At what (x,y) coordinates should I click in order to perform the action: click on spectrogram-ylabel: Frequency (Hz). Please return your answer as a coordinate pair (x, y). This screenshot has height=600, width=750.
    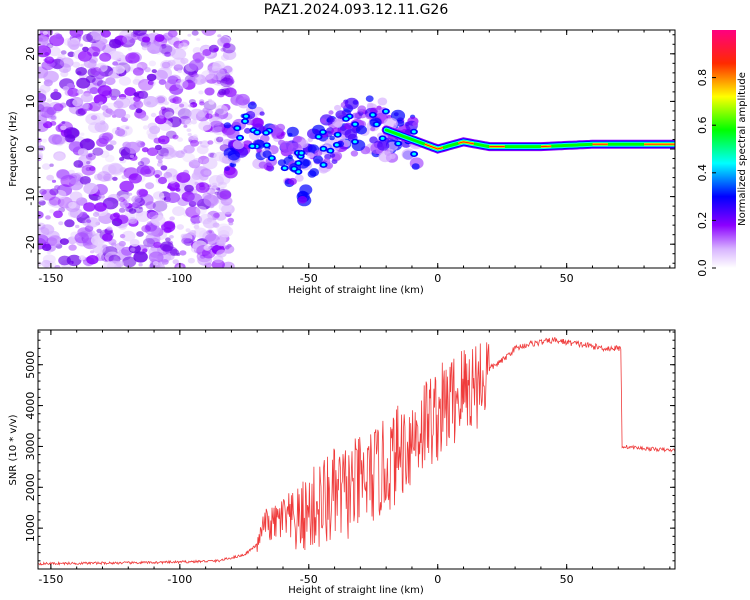
    Looking at the image, I should click on (13, 149).